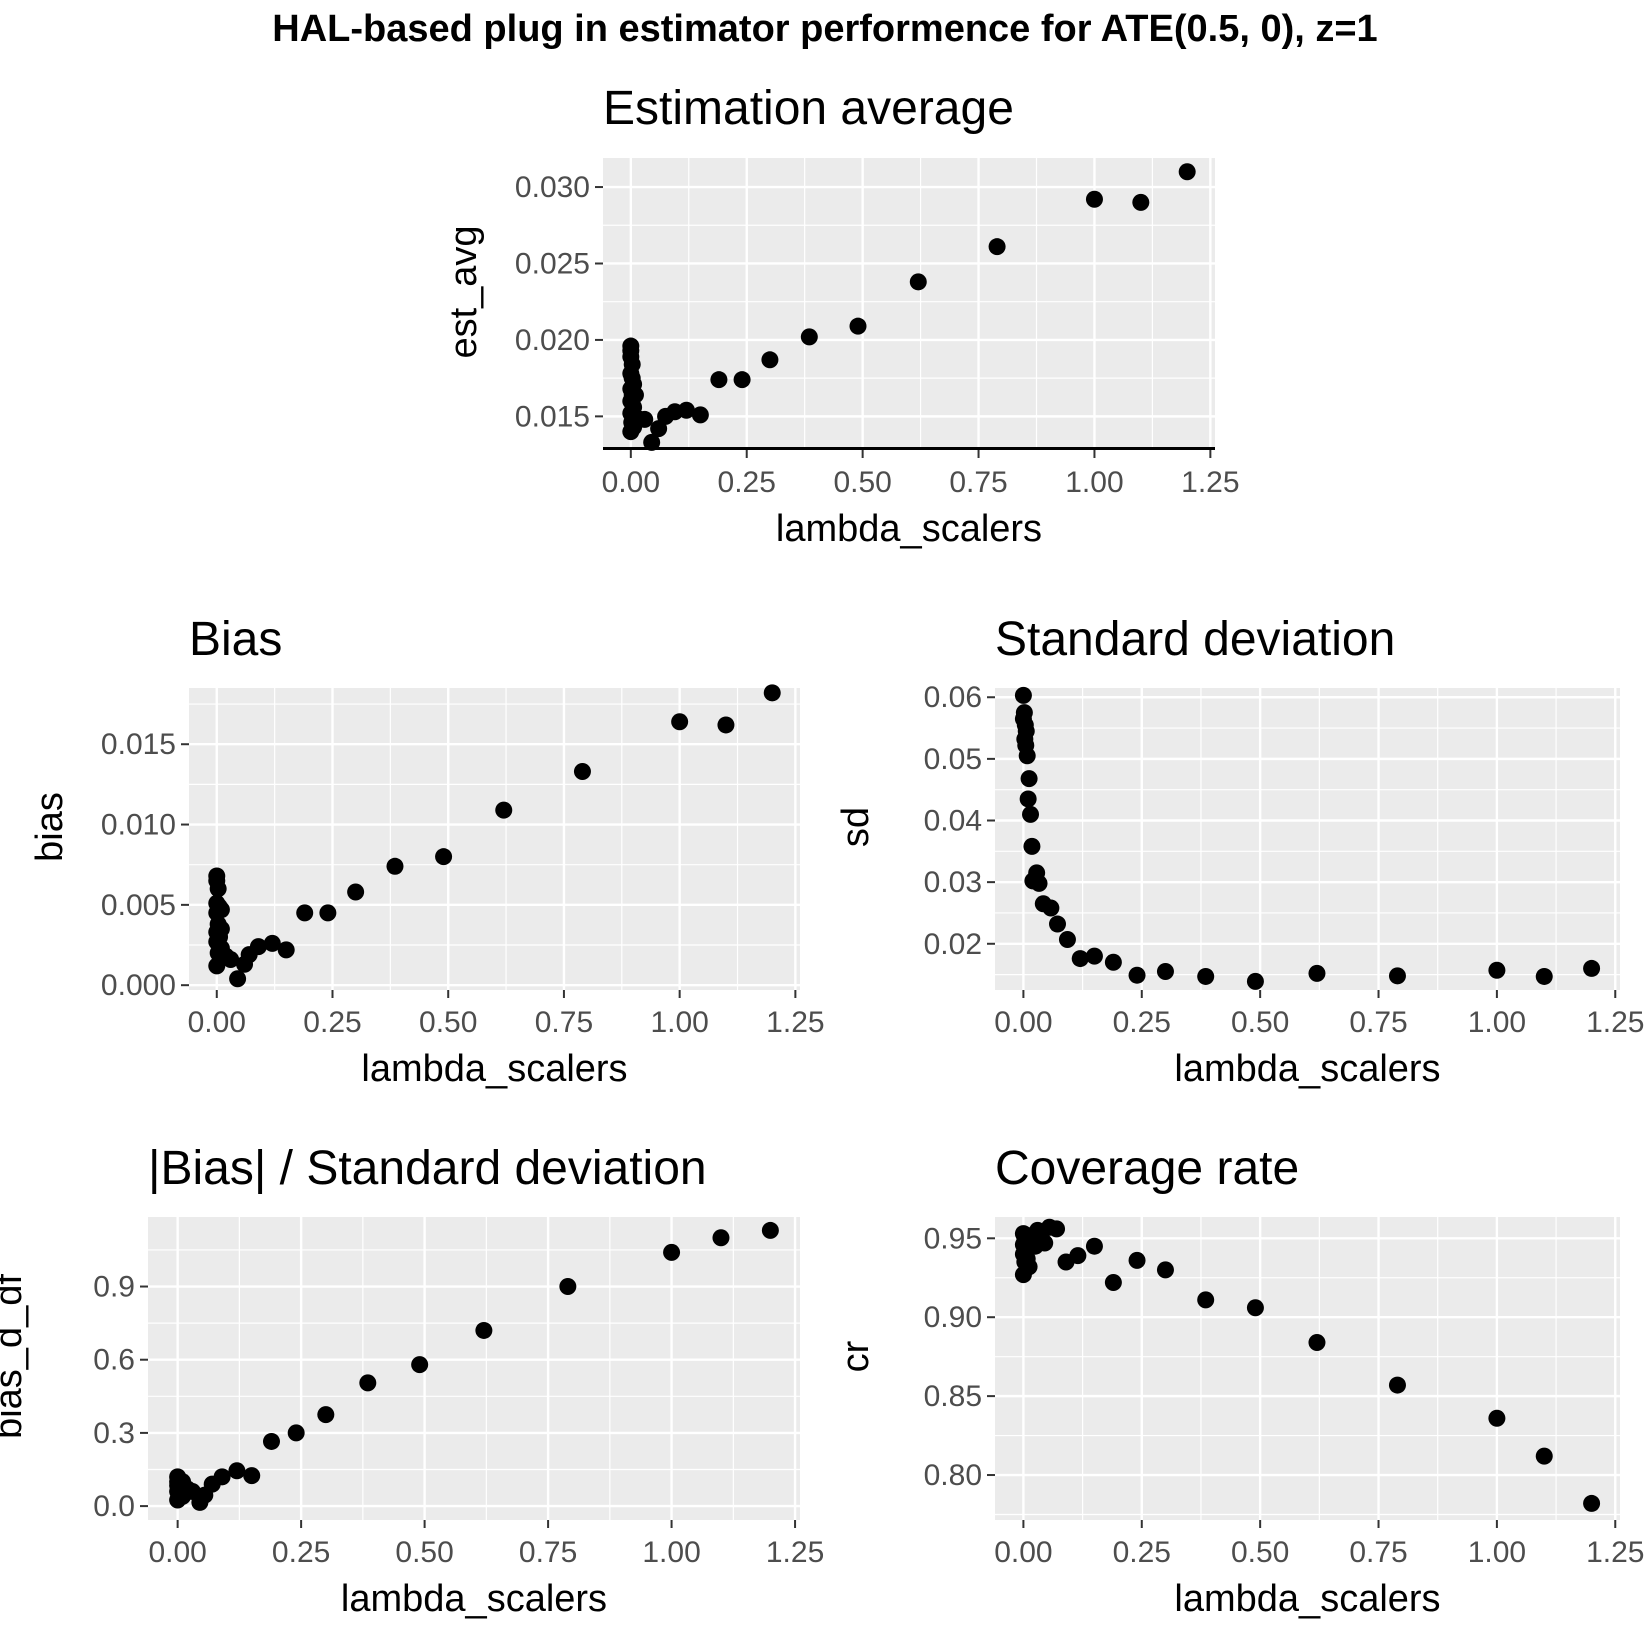 The height and width of the screenshot is (1650, 1650). Describe the element at coordinates (138, 905) in the screenshot. I see `y-tick-label: 0.005` at that location.